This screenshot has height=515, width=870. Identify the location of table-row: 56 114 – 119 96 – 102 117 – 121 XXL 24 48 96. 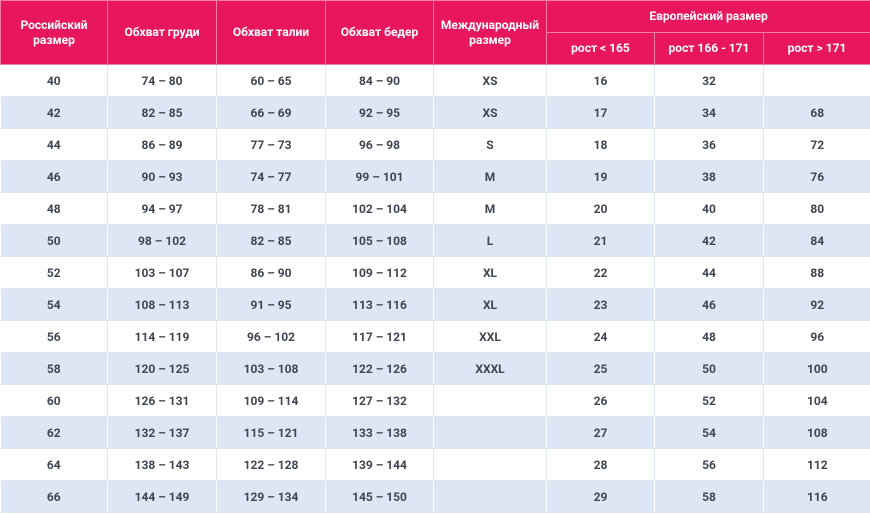
(435, 336).